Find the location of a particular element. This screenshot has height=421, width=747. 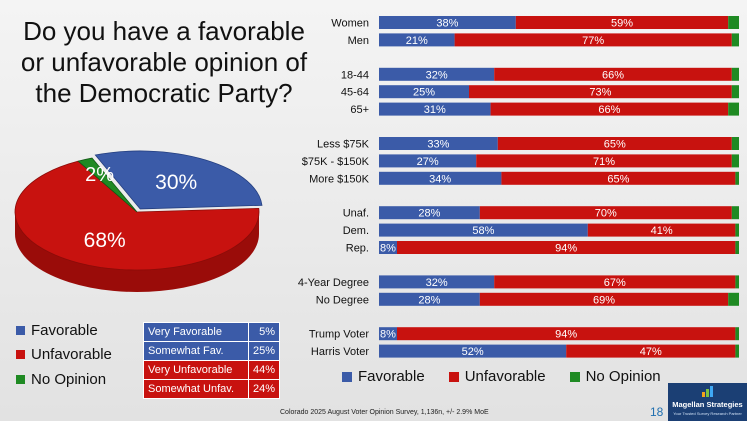

legend-favorable: Favorable is located at coordinates (64, 330).